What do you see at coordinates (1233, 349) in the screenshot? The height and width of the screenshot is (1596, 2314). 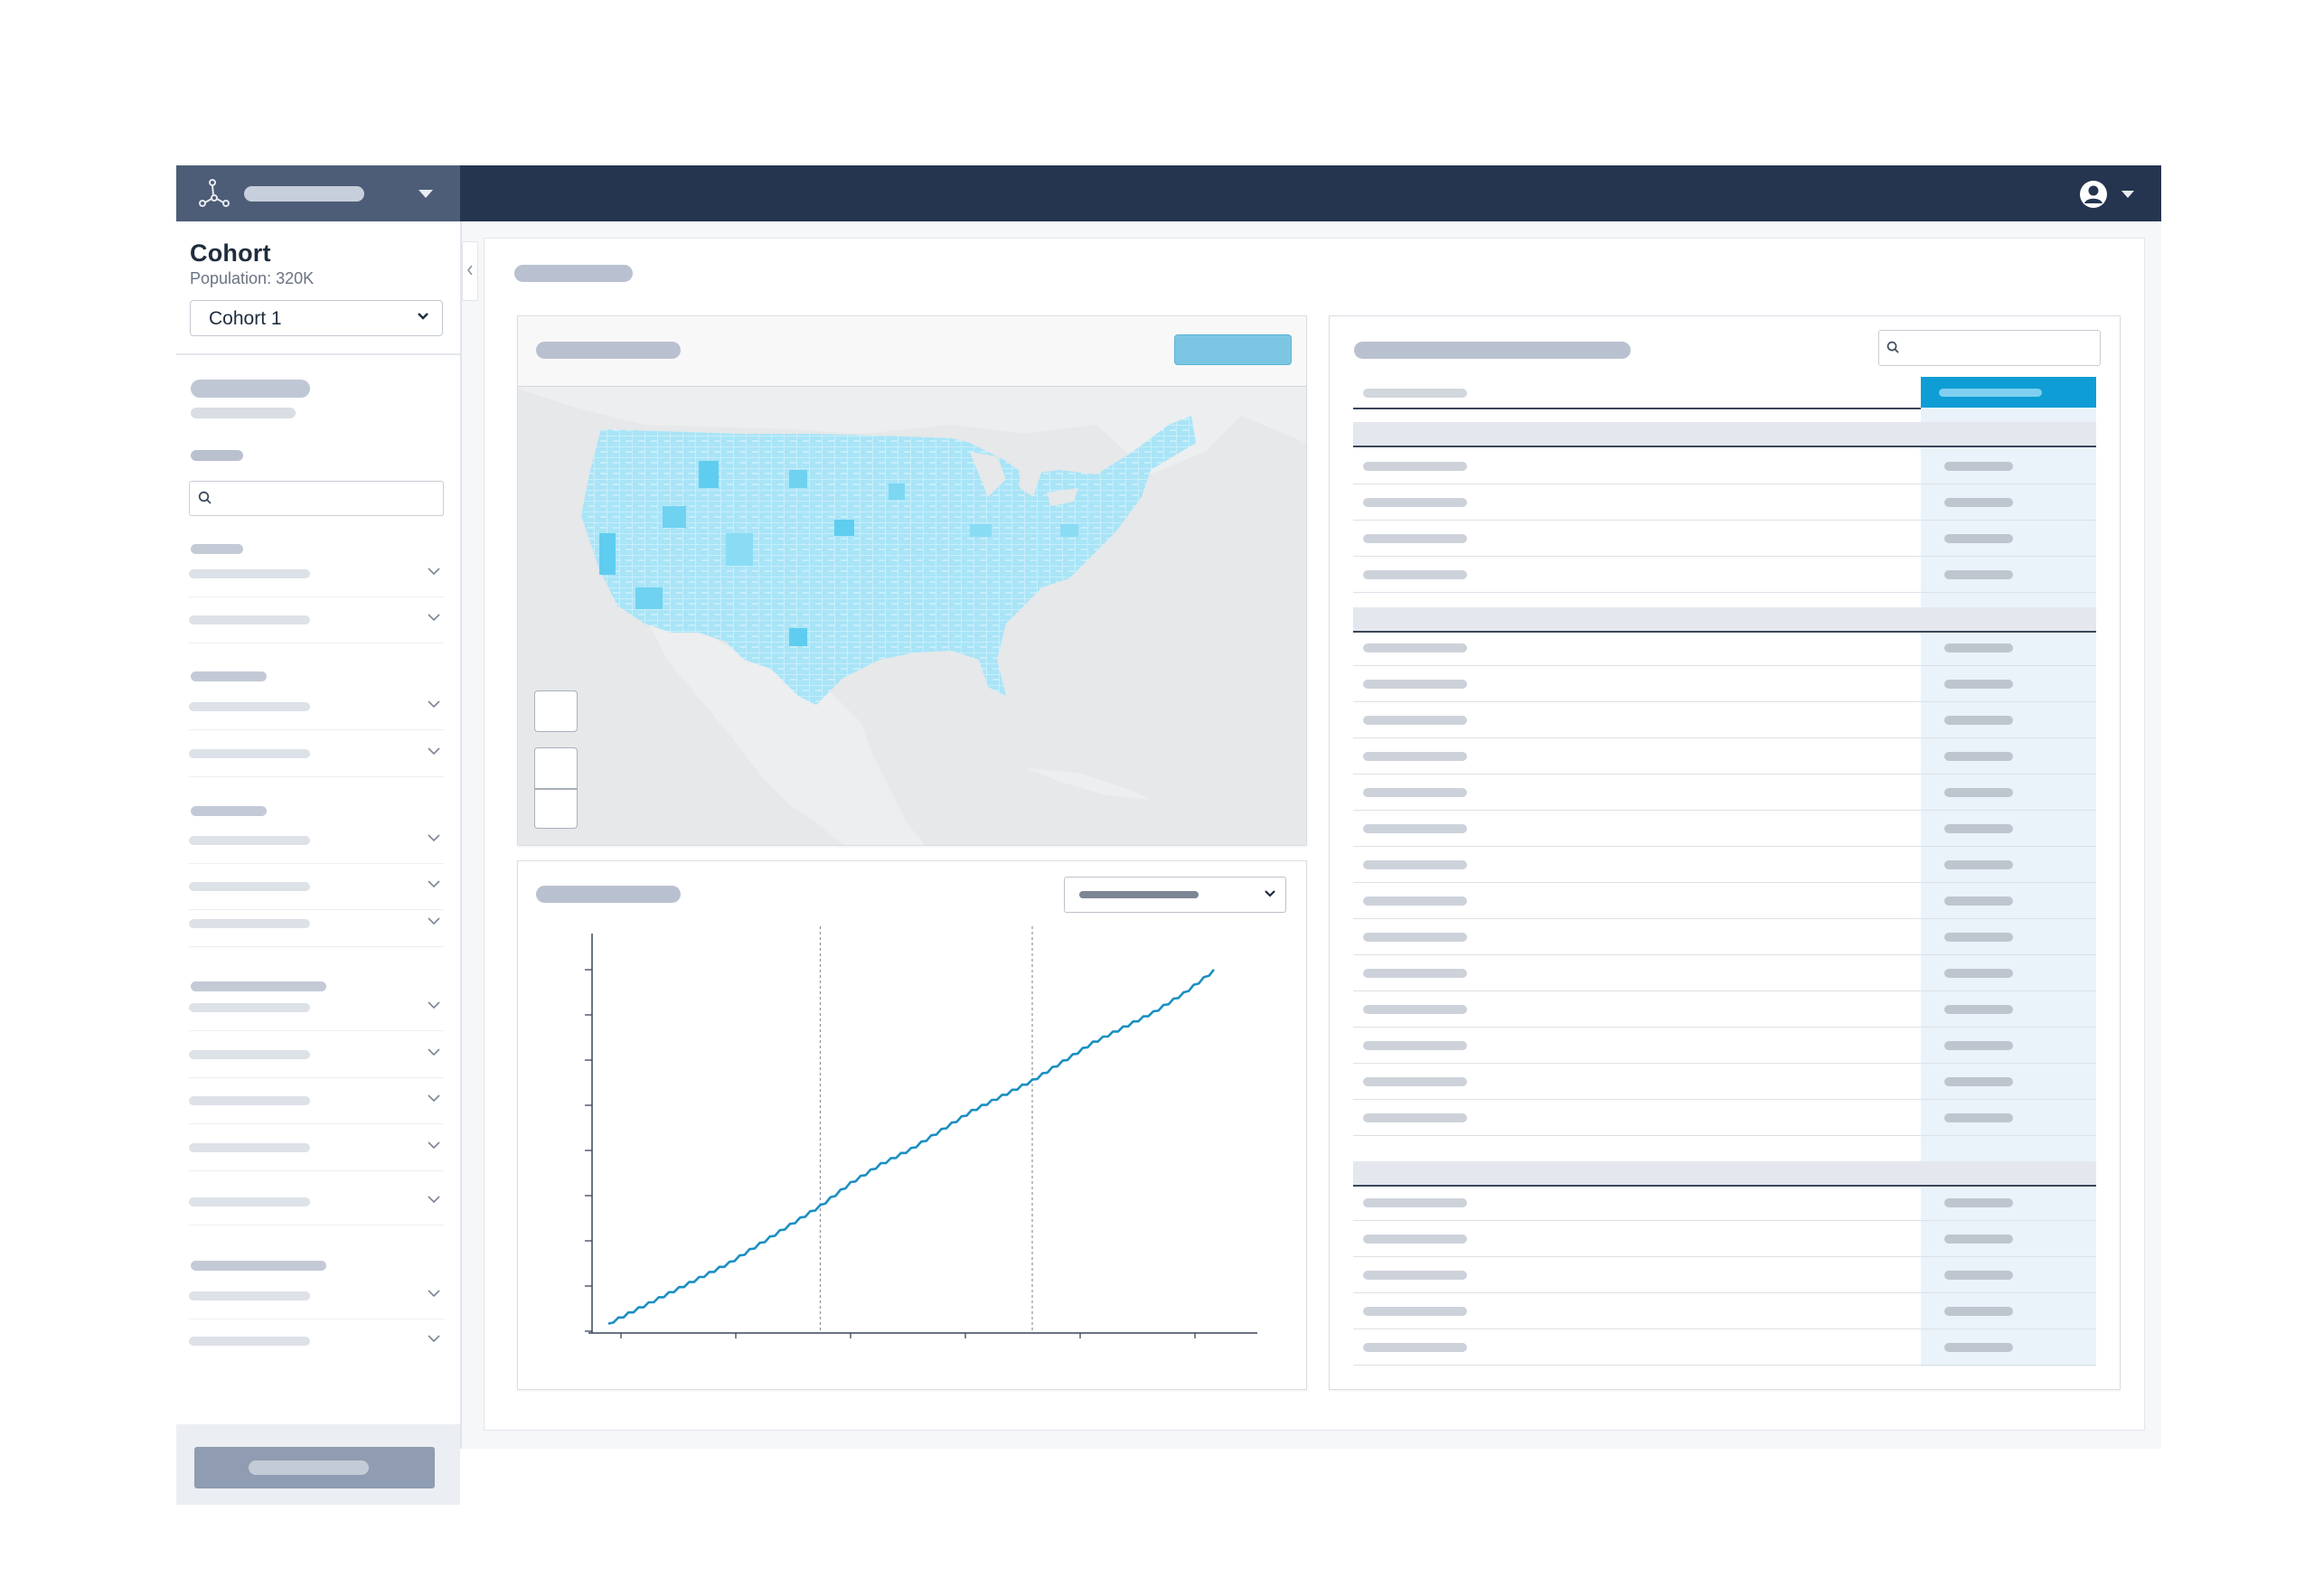 I see `map-action-button` at bounding box center [1233, 349].